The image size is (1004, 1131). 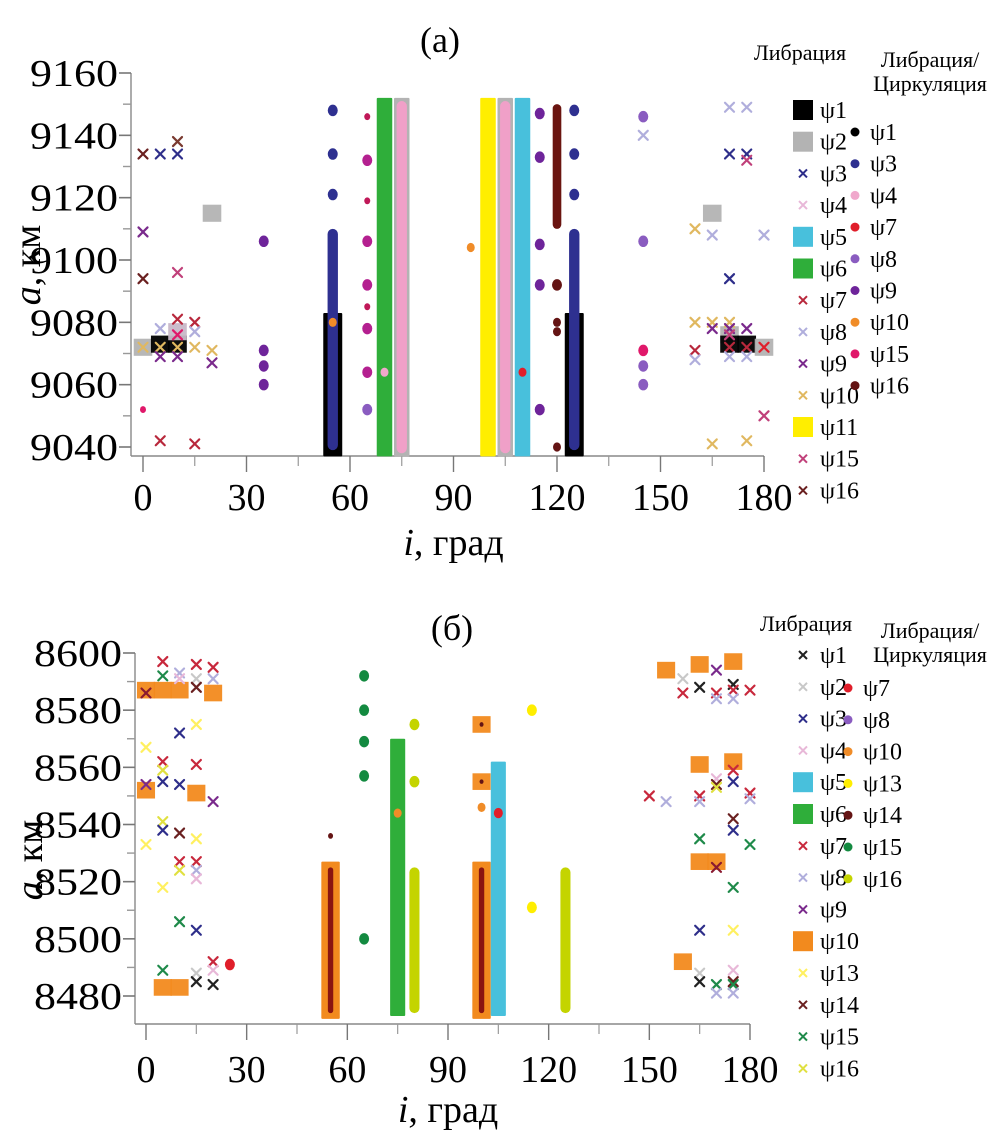 I want to click on legend-square-icon, so click(x=803, y=236).